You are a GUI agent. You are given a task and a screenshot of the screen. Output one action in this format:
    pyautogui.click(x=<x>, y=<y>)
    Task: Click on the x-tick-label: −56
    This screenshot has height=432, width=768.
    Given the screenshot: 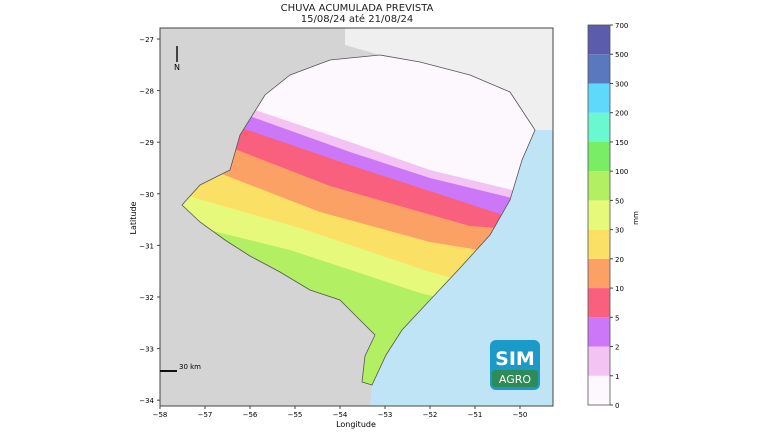 What is the action you would take?
    pyautogui.click(x=250, y=415)
    